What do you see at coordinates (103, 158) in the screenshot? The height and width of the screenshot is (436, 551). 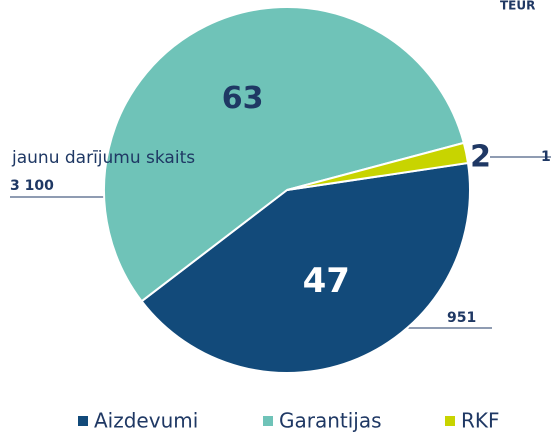 I see `annotation: jaunu darījumu skaits` at bounding box center [103, 158].